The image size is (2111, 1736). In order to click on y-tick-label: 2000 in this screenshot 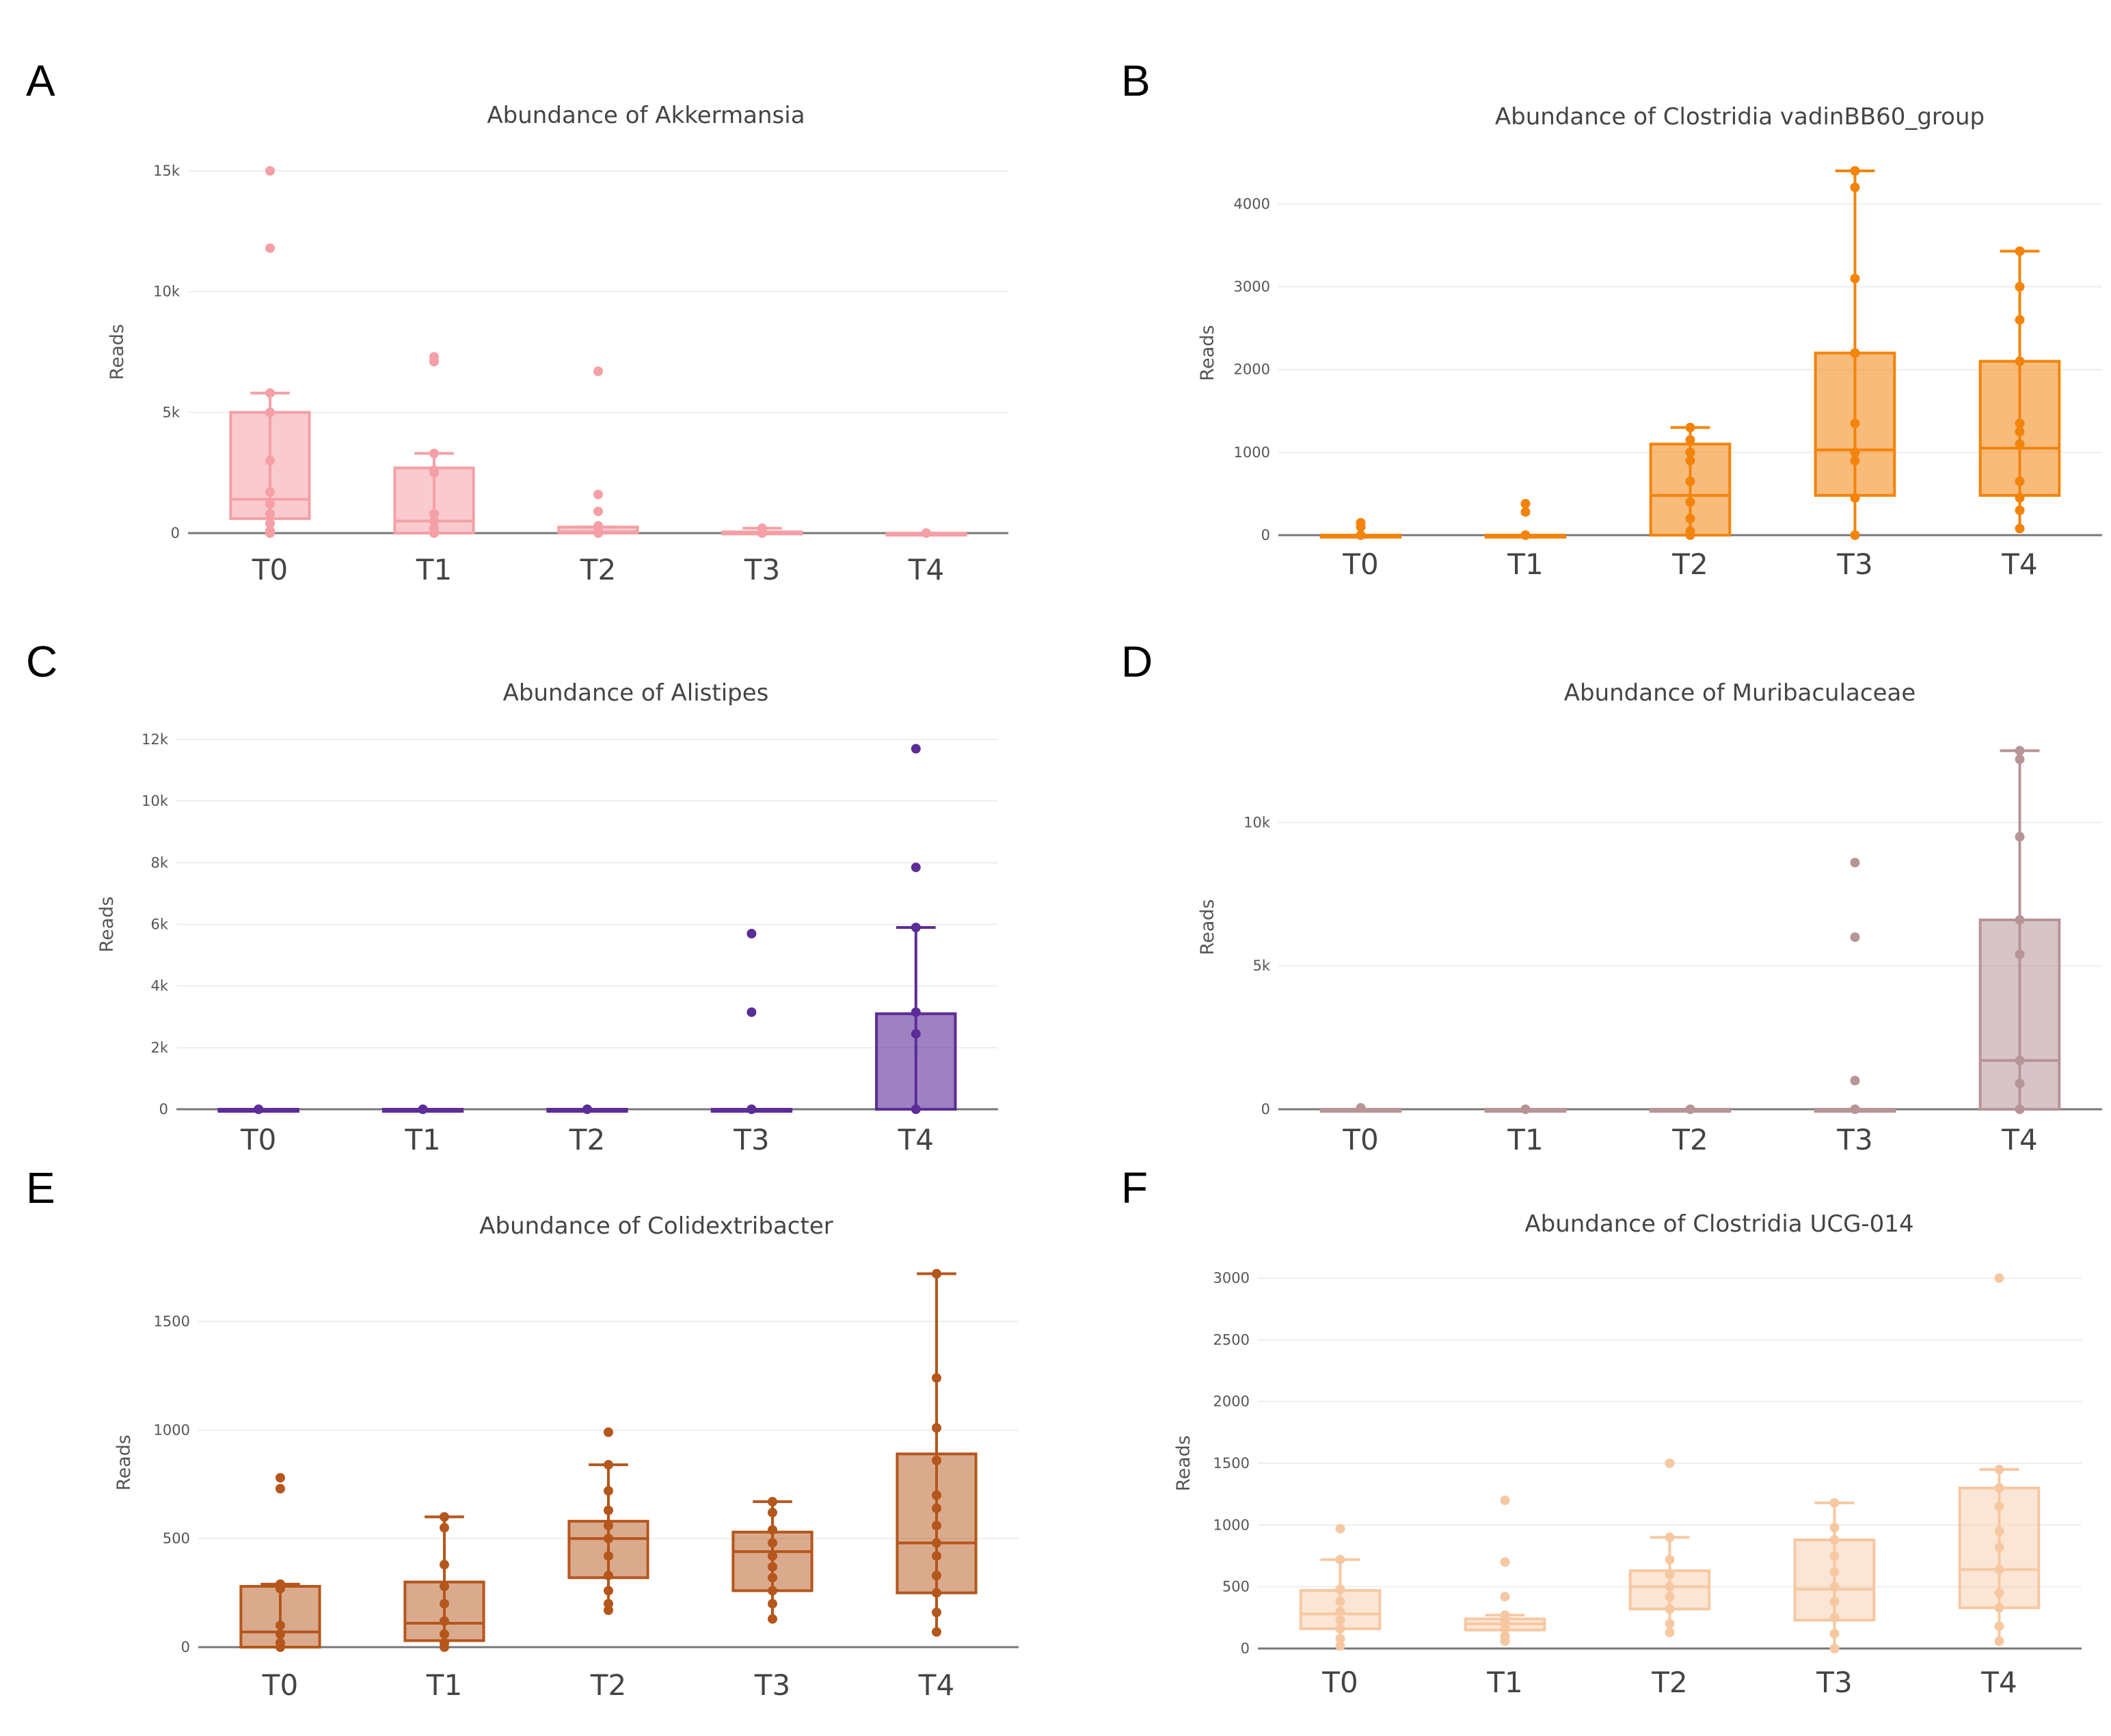, I will do `click(1231, 1402)`.